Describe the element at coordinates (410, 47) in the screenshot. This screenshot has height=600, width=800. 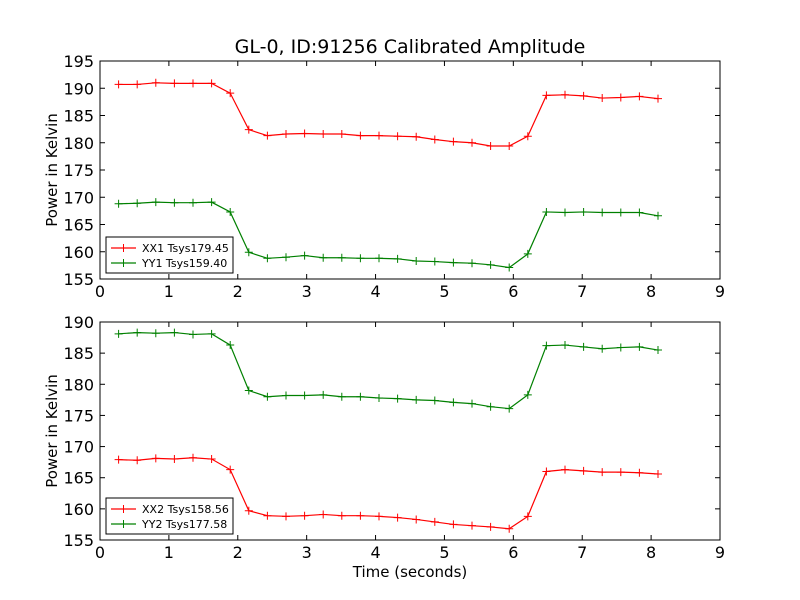
I see `chart-title: GL-0, ID:91256 Calibrated Amplitude` at that location.